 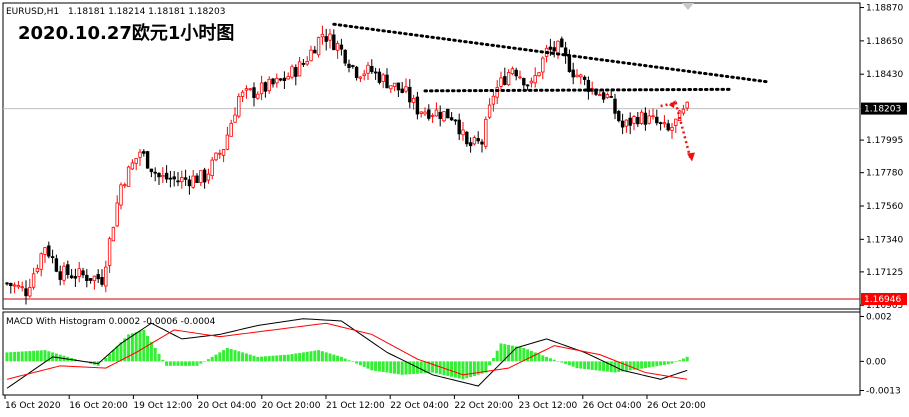 I want to click on forecast-arrow, so click(x=676, y=131).